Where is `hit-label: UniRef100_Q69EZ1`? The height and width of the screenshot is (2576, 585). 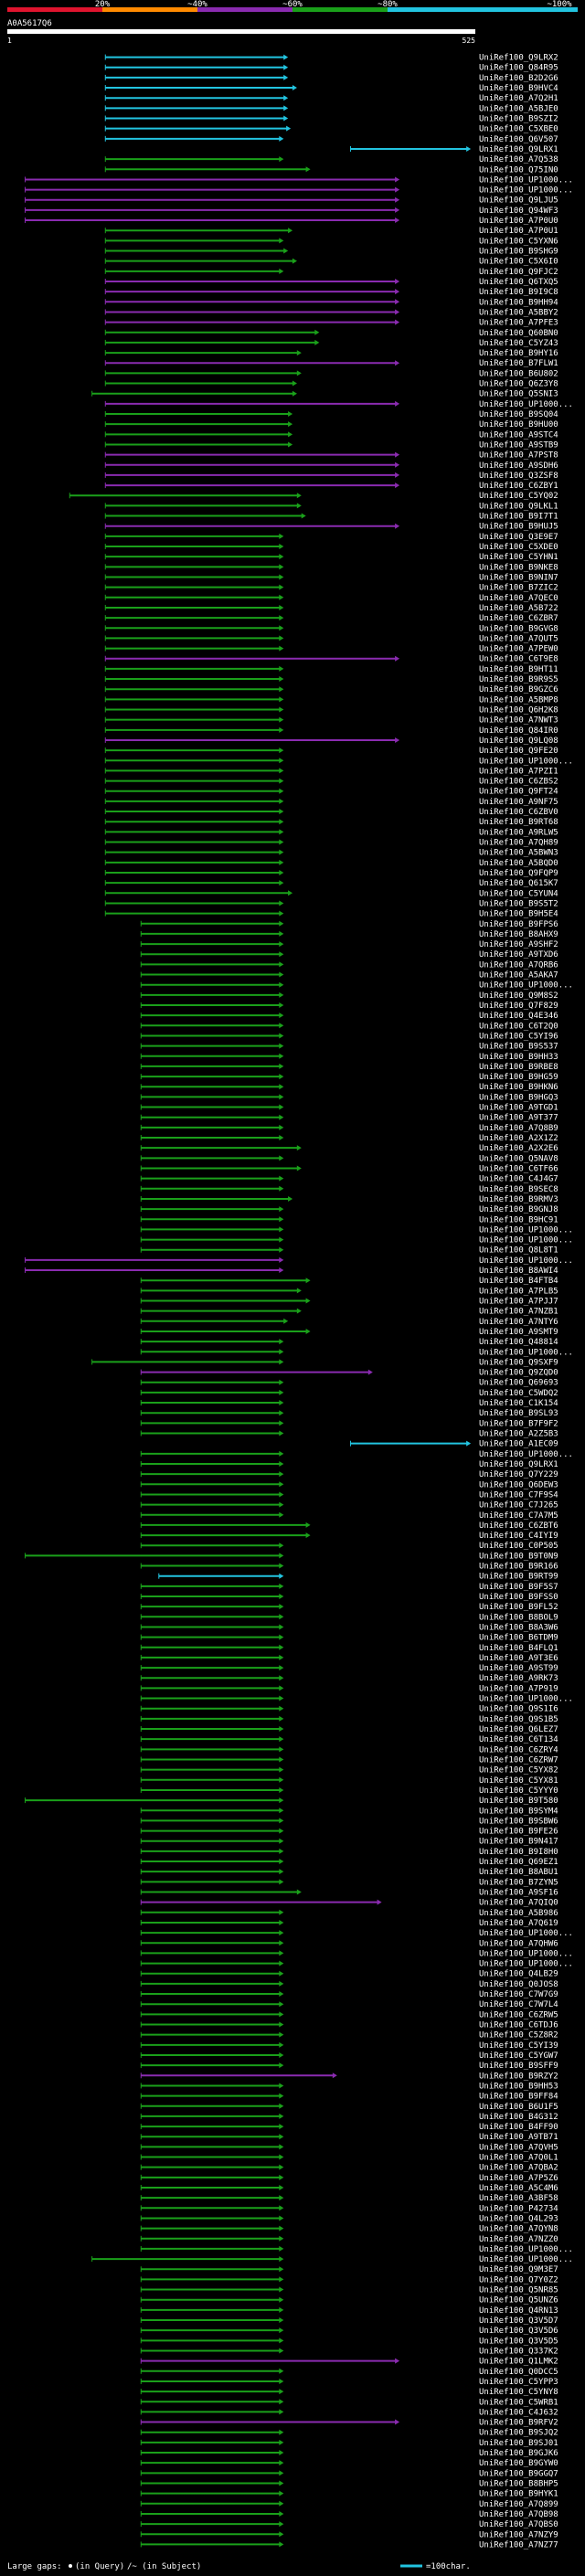
hit-label: UniRef100_Q69EZ1 is located at coordinates (518, 1862).